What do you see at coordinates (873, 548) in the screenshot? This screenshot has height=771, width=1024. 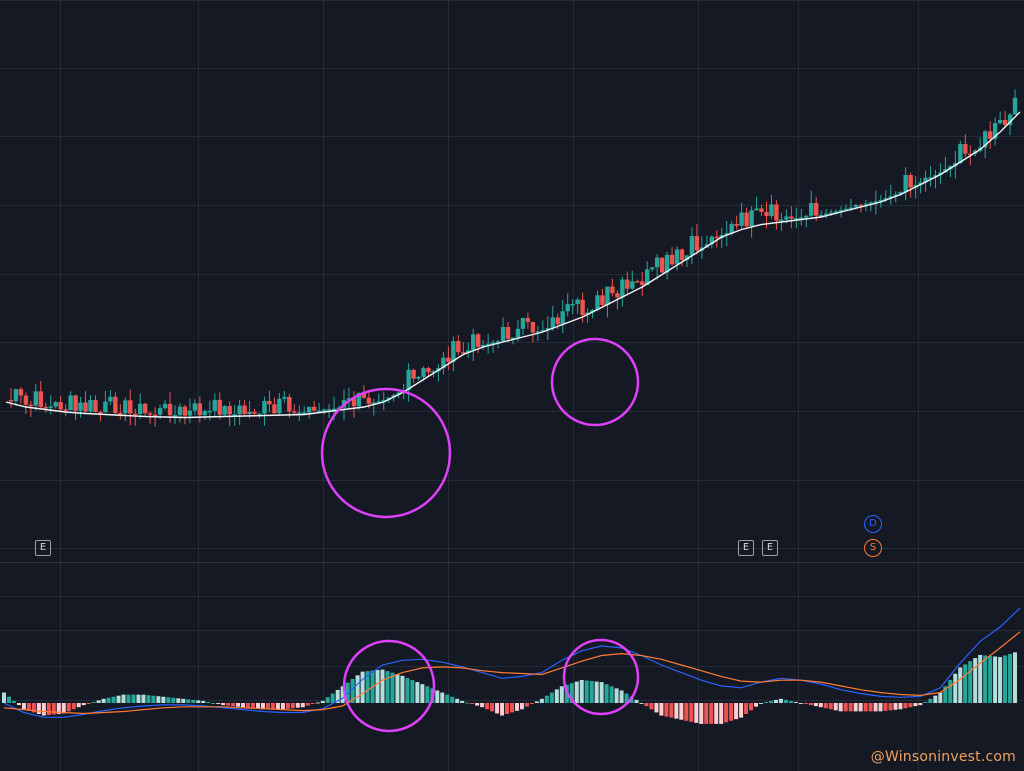 I see `split-marker: S` at bounding box center [873, 548].